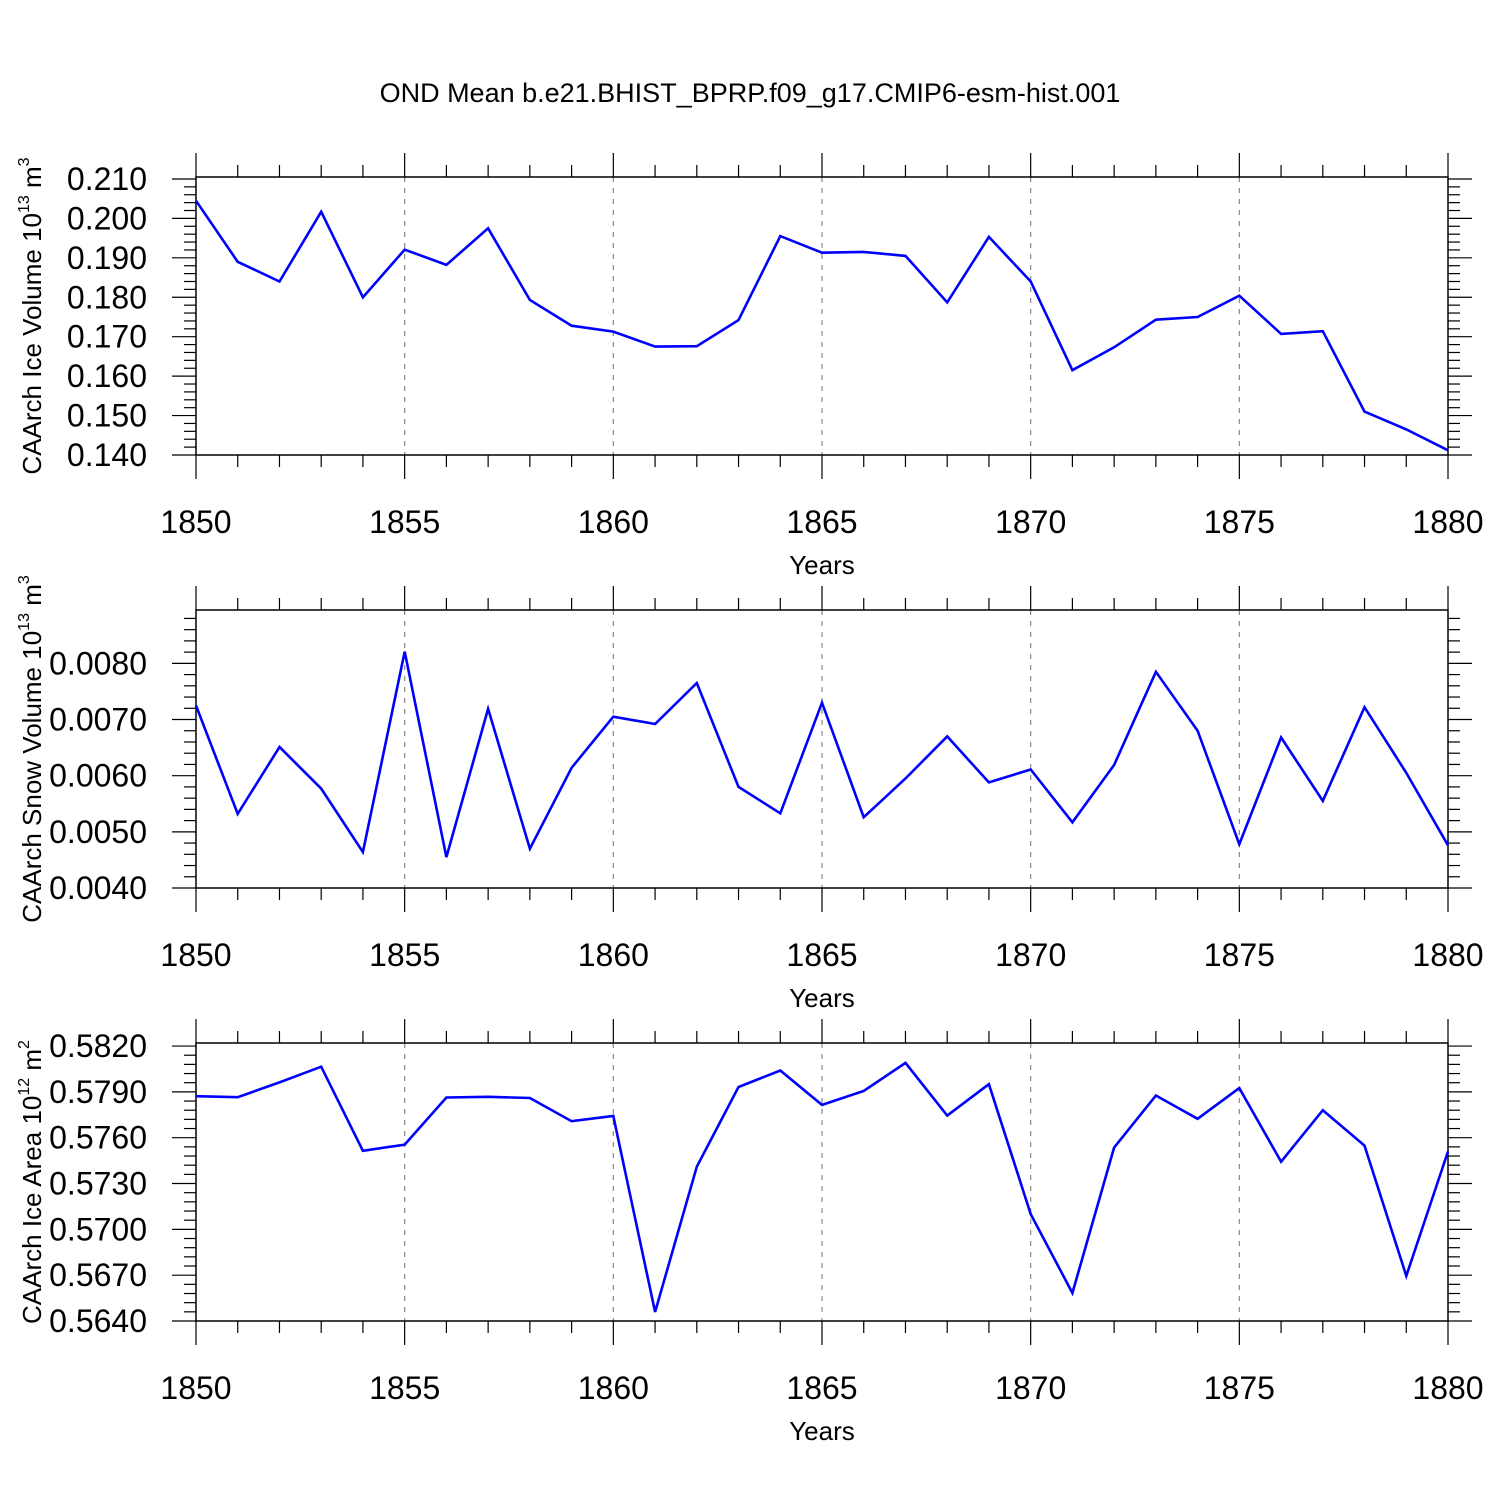 This screenshot has width=1500, height=1500. Describe the element at coordinates (107, 455) in the screenshot. I see `y-tick-label: 0.140` at that location.